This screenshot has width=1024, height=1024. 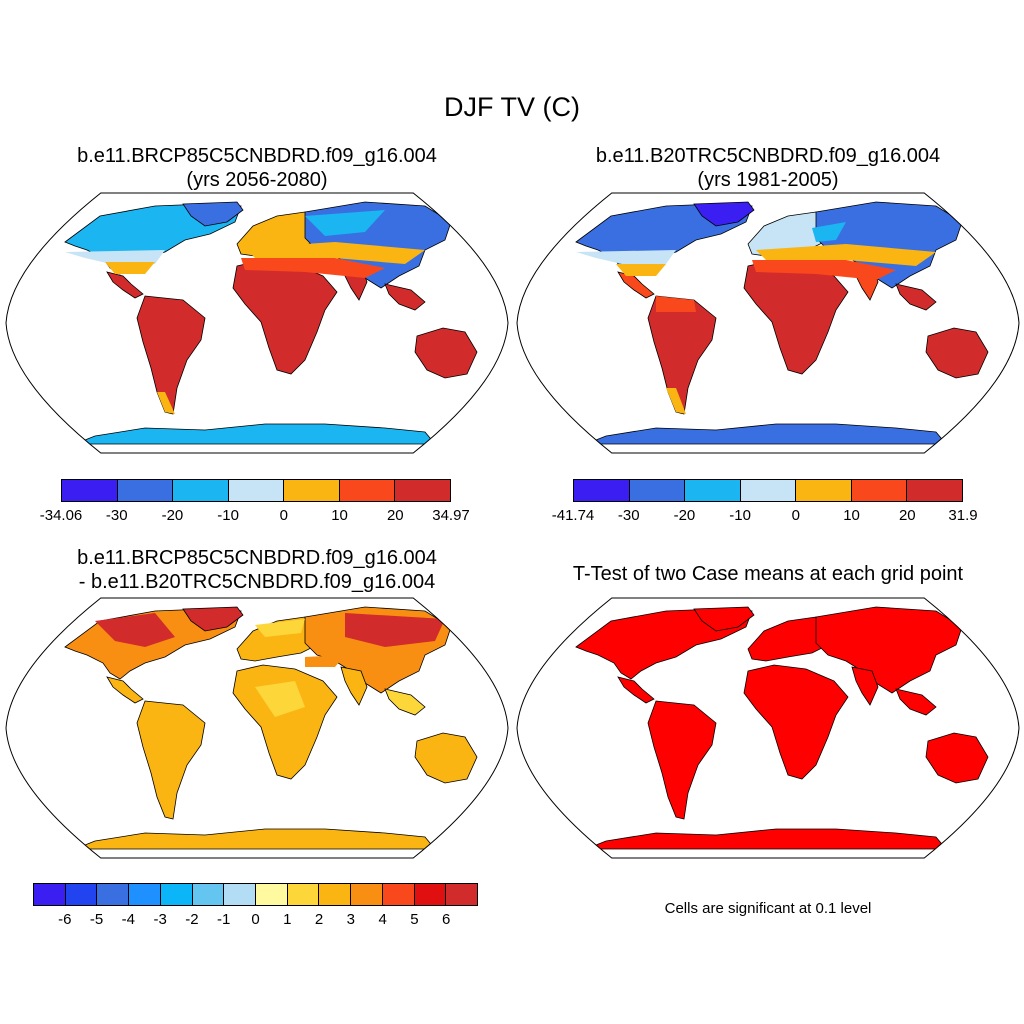 I want to click on colorbar-tick-label: 3, so click(x=351, y=919).